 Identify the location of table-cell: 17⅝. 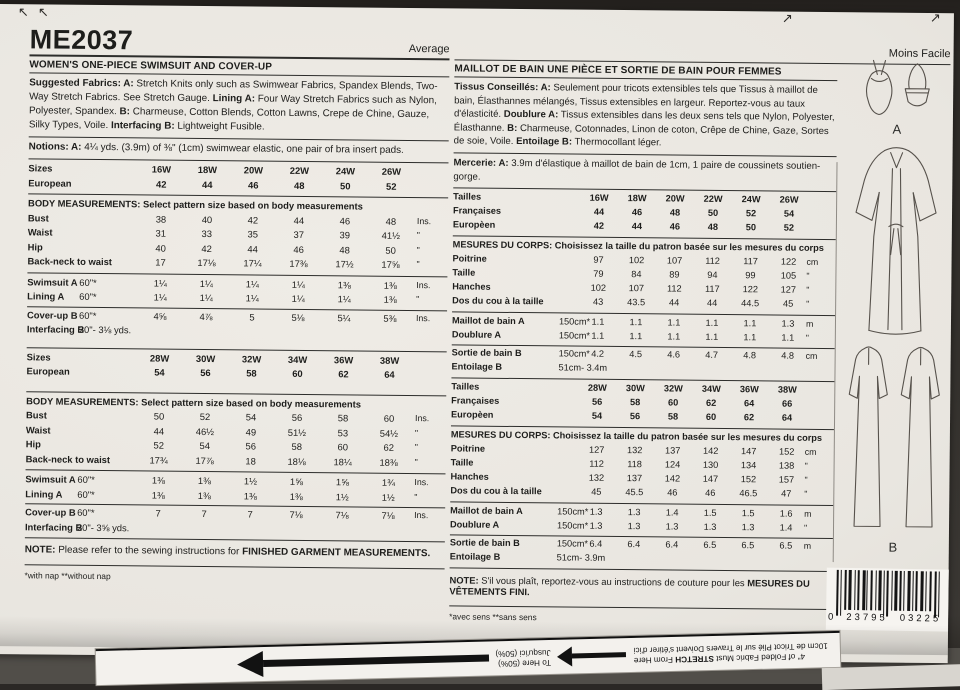
(390, 264).